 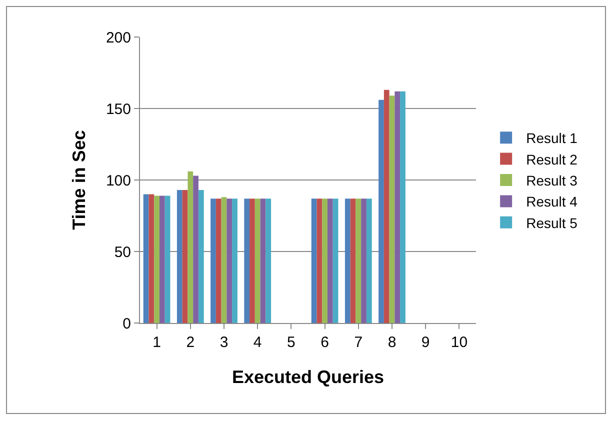 What do you see at coordinates (552, 138) in the screenshot?
I see `legend-label: Result 1` at bounding box center [552, 138].